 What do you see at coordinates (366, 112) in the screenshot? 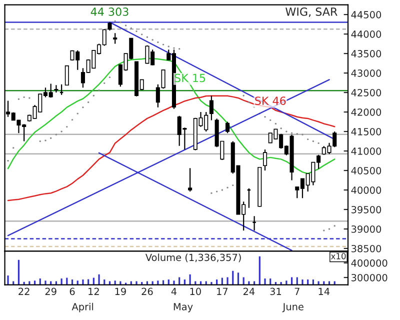
I see `y-tick-label: 42000` at bounding box center [366, 112].